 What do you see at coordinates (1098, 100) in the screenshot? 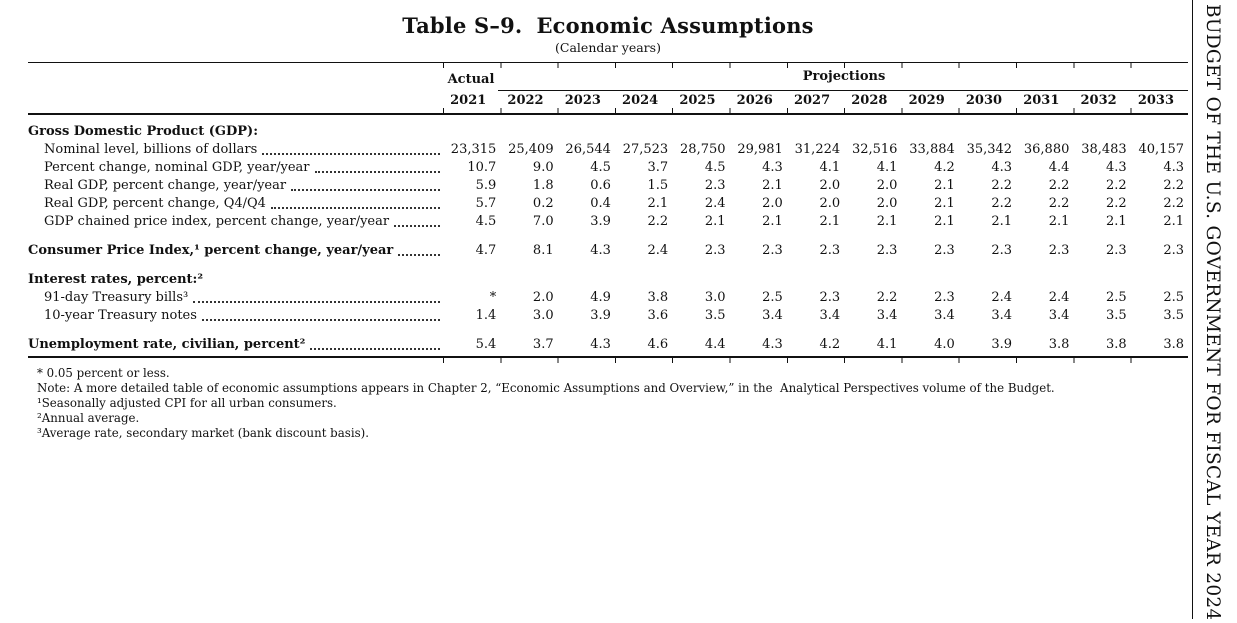
I see `col-header-year: 2032` at bounding box center [1098, 100].